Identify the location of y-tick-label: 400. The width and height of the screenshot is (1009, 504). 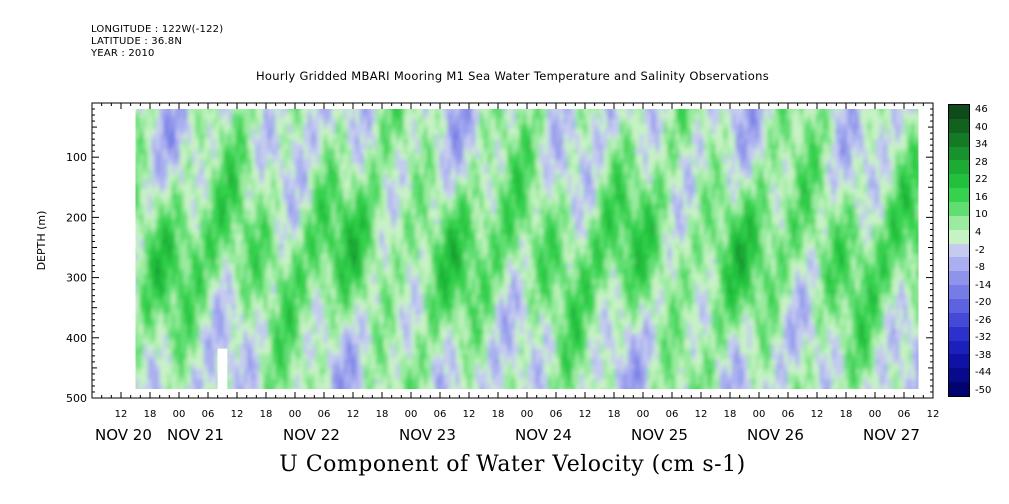
(76, 338).